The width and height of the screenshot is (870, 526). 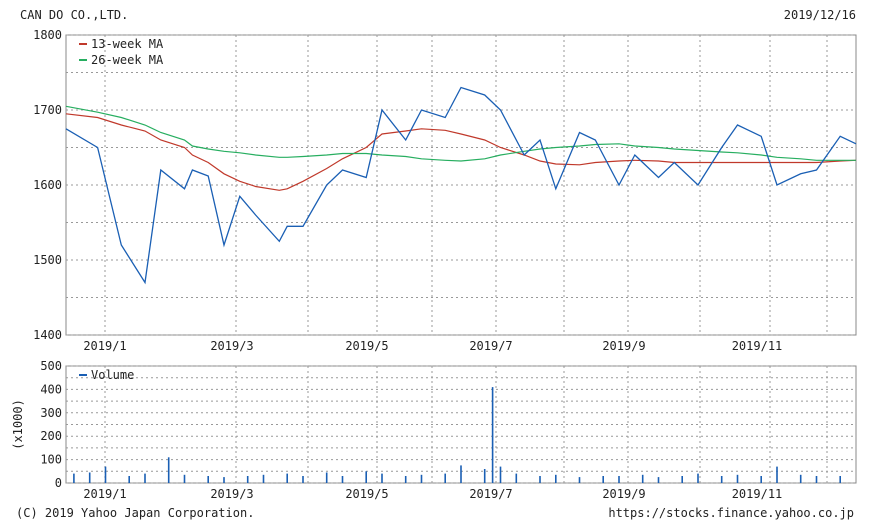 I want to click on price-panel-xtick-label: 2019/9, so click(x=623, y=346).